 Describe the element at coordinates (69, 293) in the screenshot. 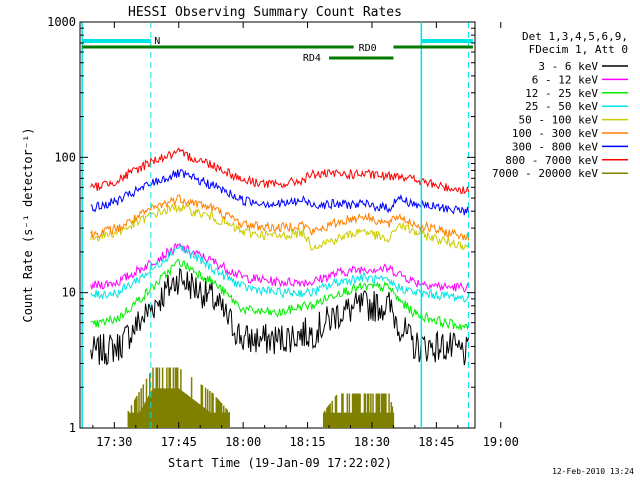

I see `y-tick-label-1: 10` at that location.